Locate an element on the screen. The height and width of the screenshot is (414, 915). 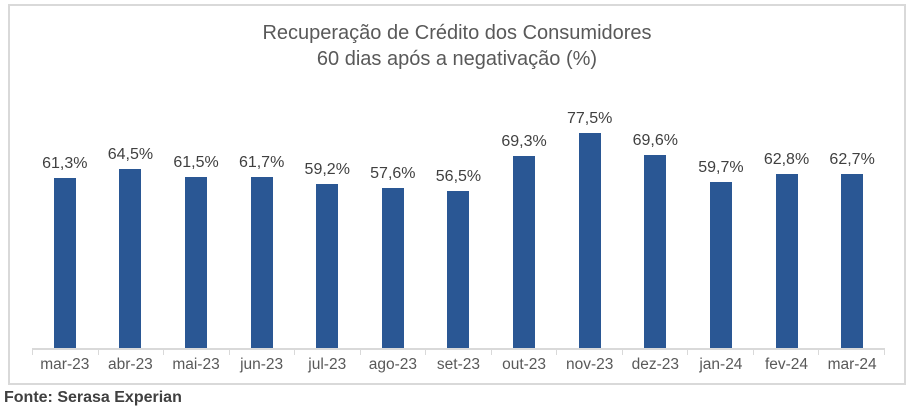
bar-value-label: 62,7% is located at coordinates (852, 160).